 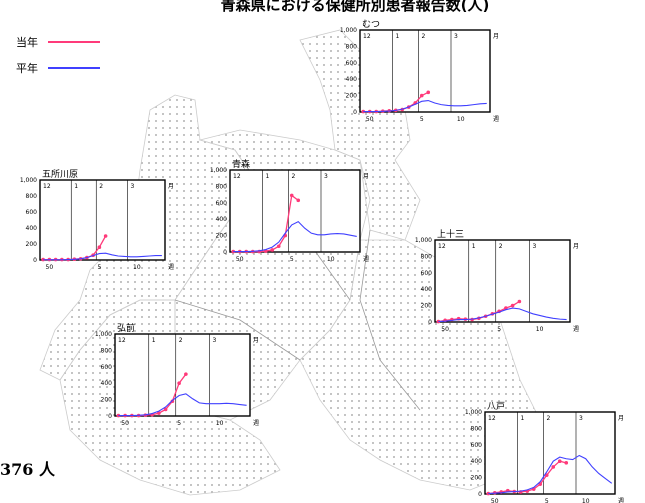 What do you see at coordinates (126, 328) in the screenshot?
I see `chart-title: 弘前` at bounding box center [126, 328].